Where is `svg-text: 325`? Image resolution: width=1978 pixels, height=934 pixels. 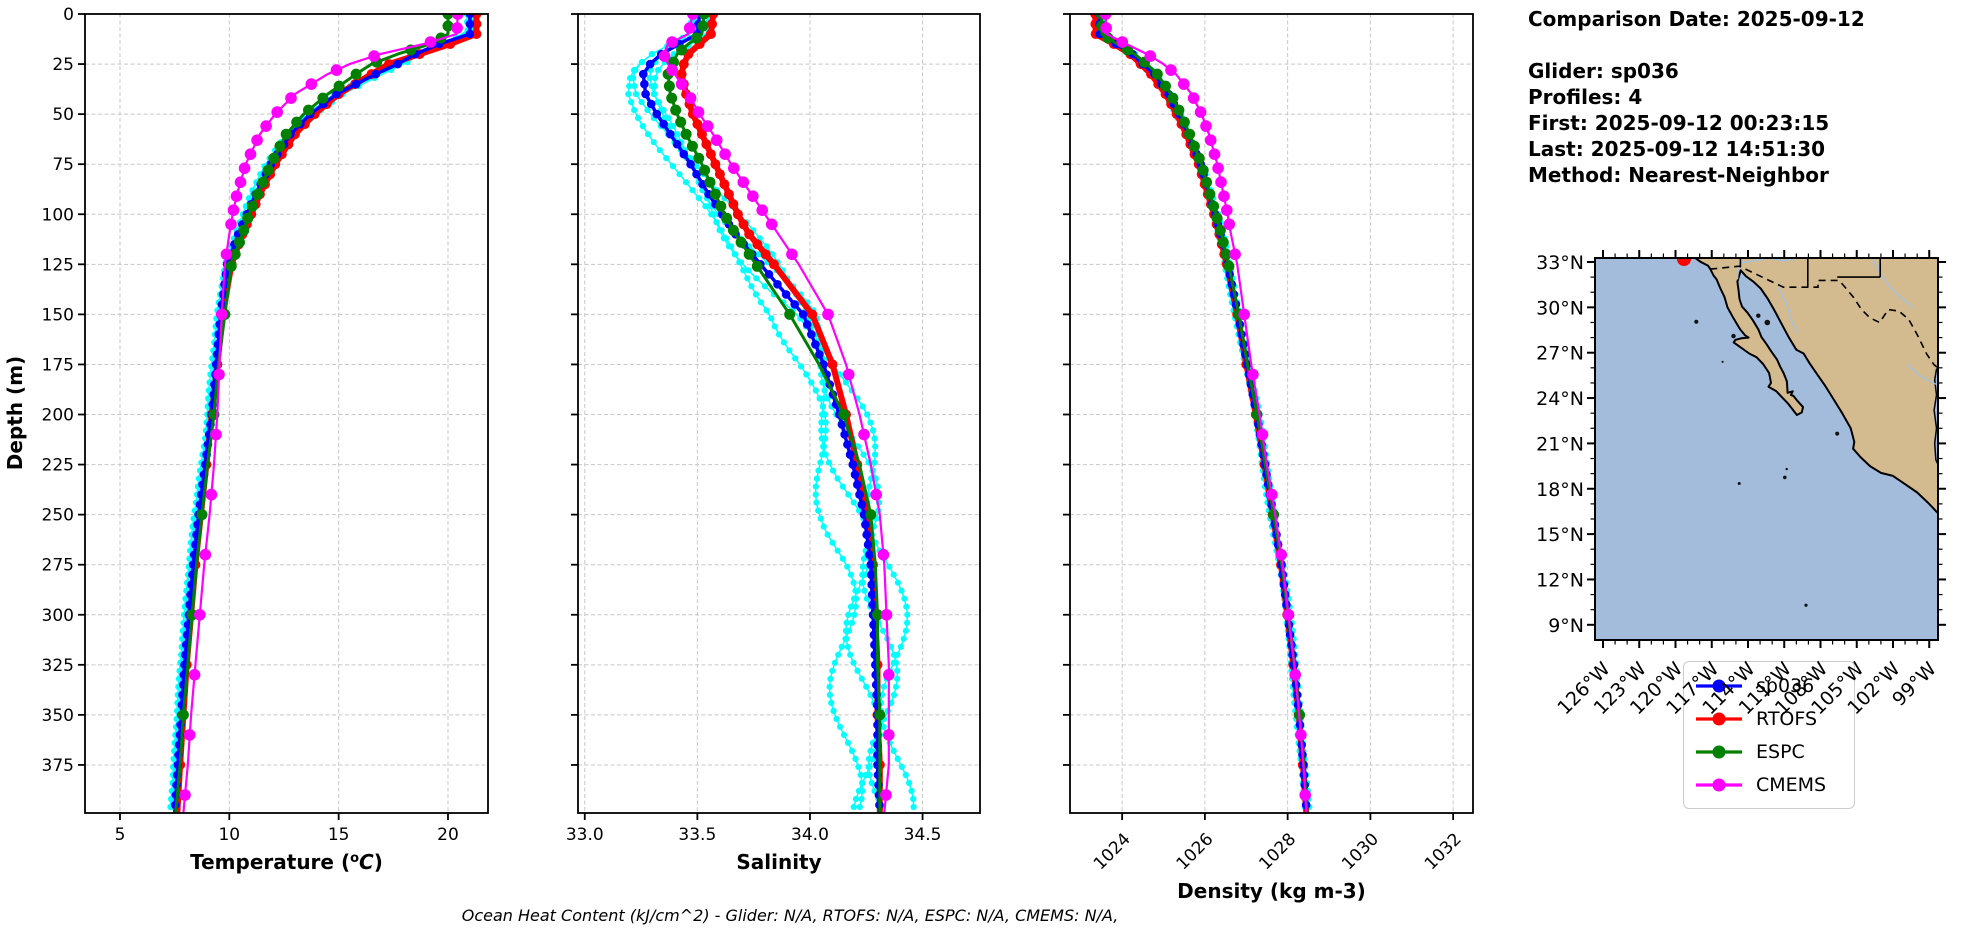
svg-text: 325 is located at coordinates (58, 666).